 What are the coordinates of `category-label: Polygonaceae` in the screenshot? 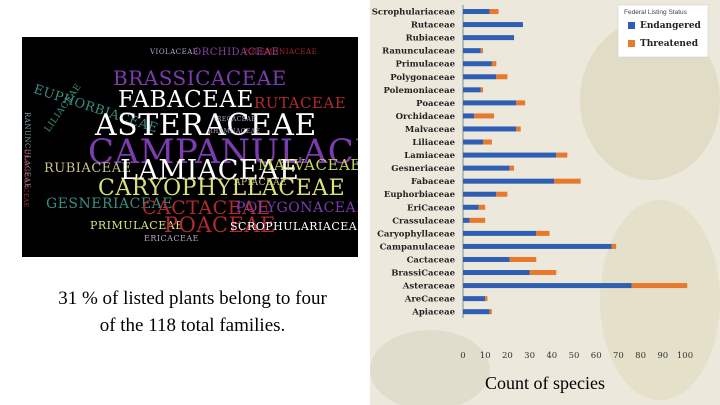 It's located at (422, 78).